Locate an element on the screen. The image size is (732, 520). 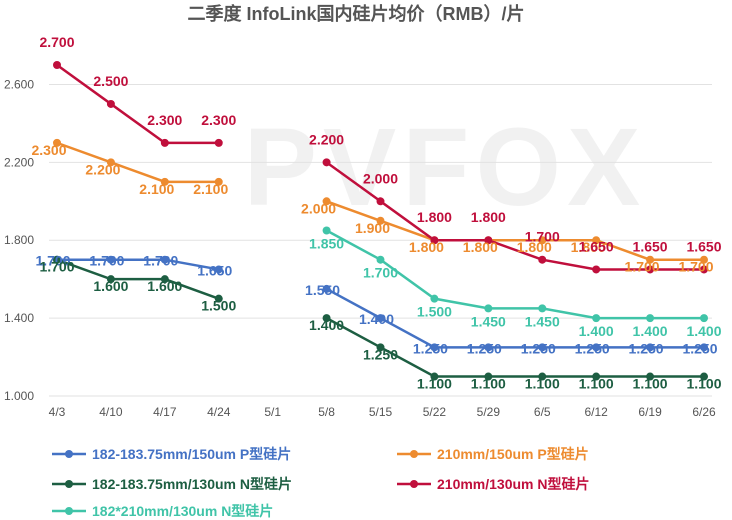
x-tick-label: 4/17 is located at coordinates (165, 412).